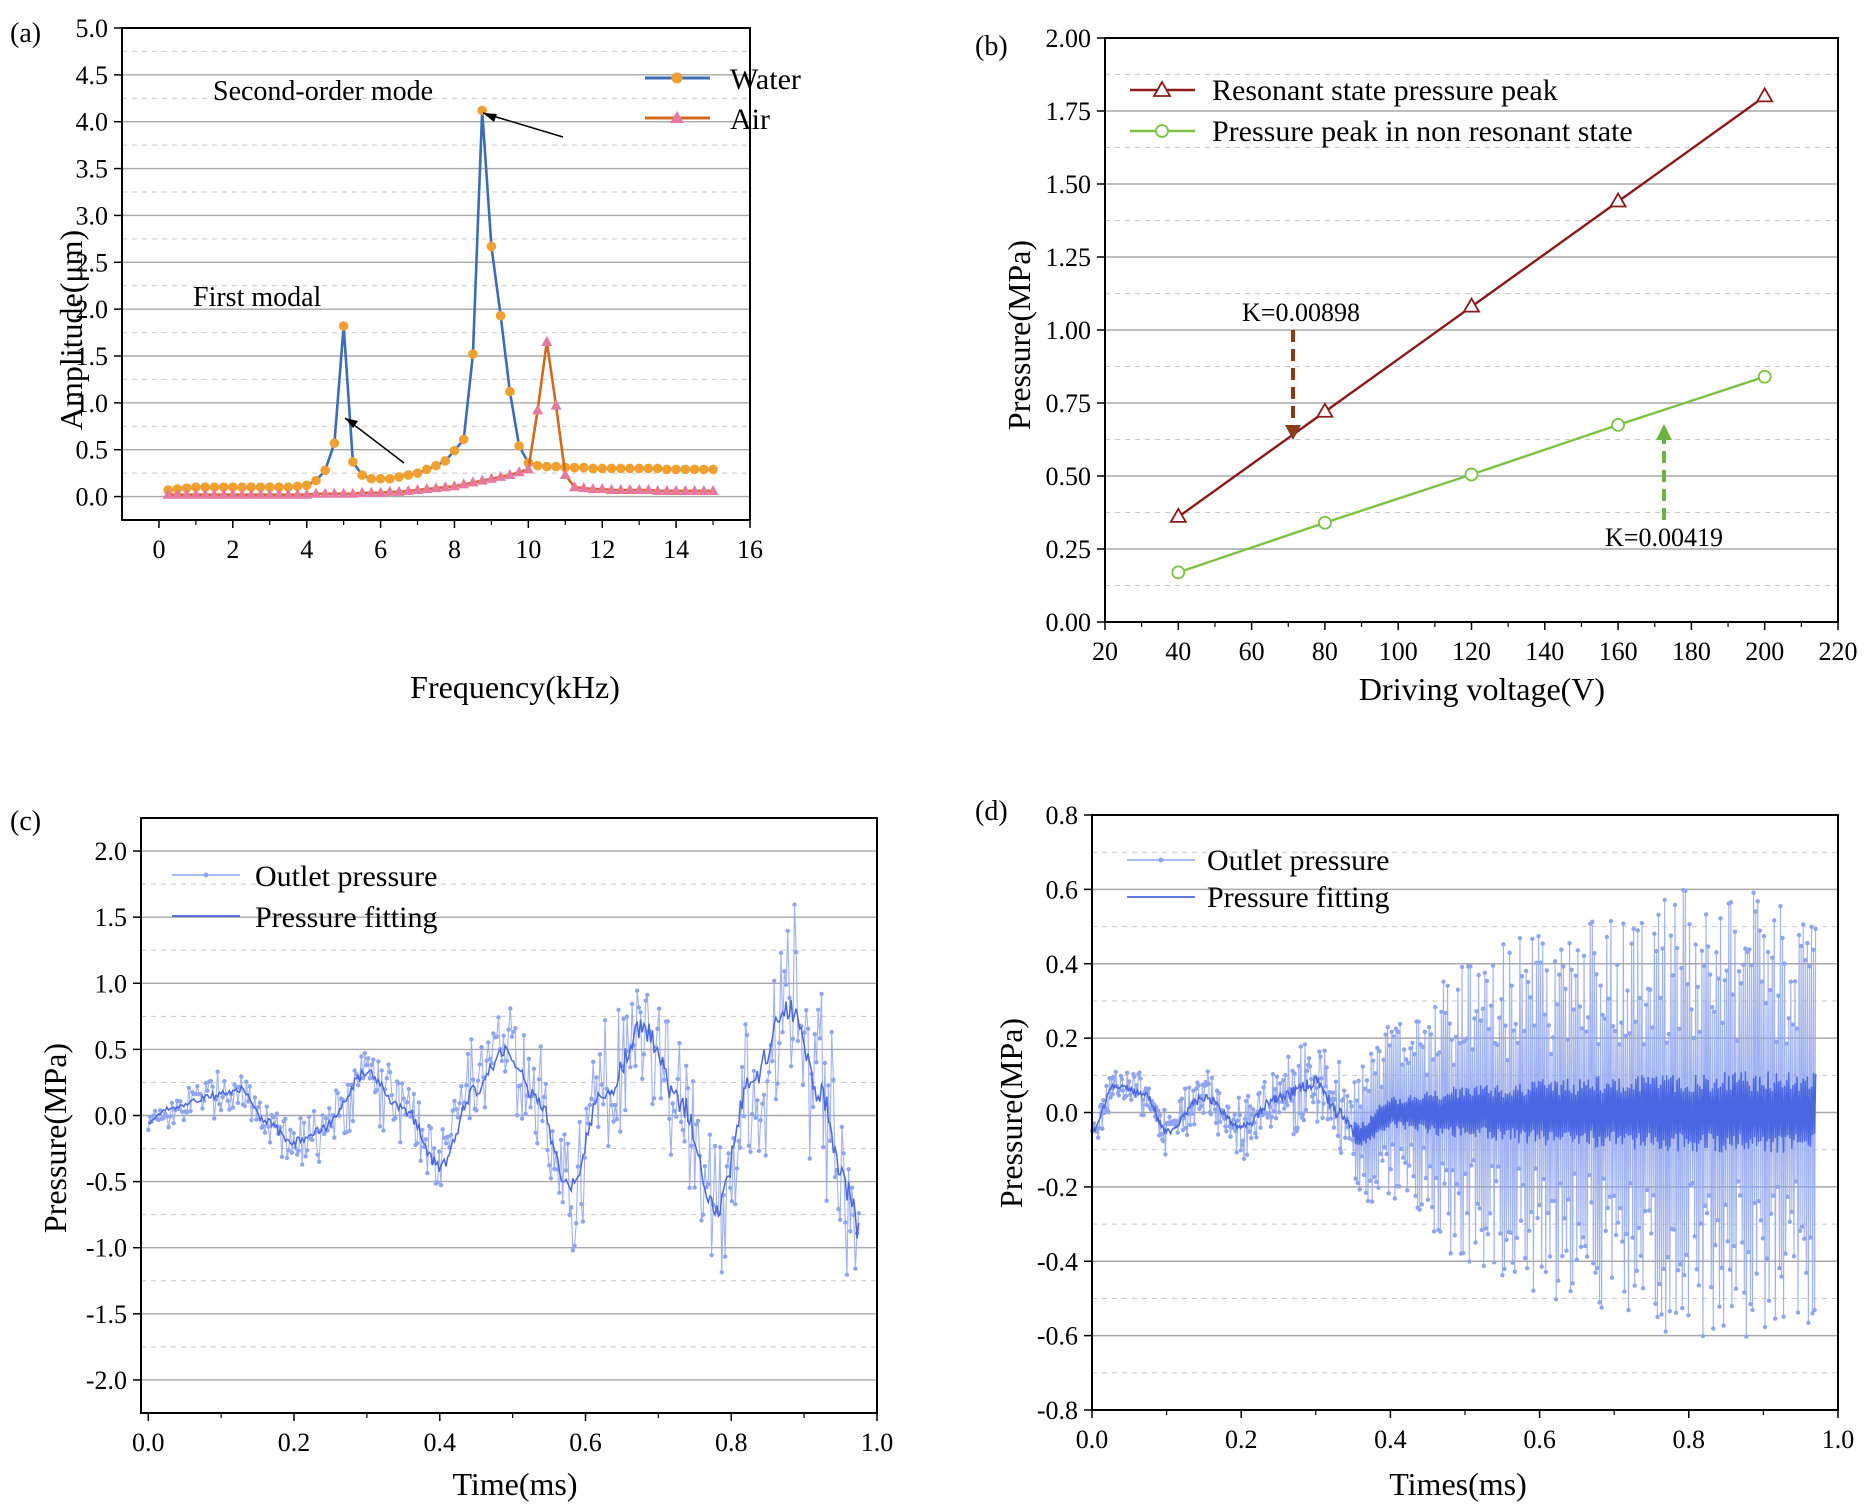  Describe the element at coordinates (25, 33) in the screenshot. I see `panel-a-label: (a)` at that location.